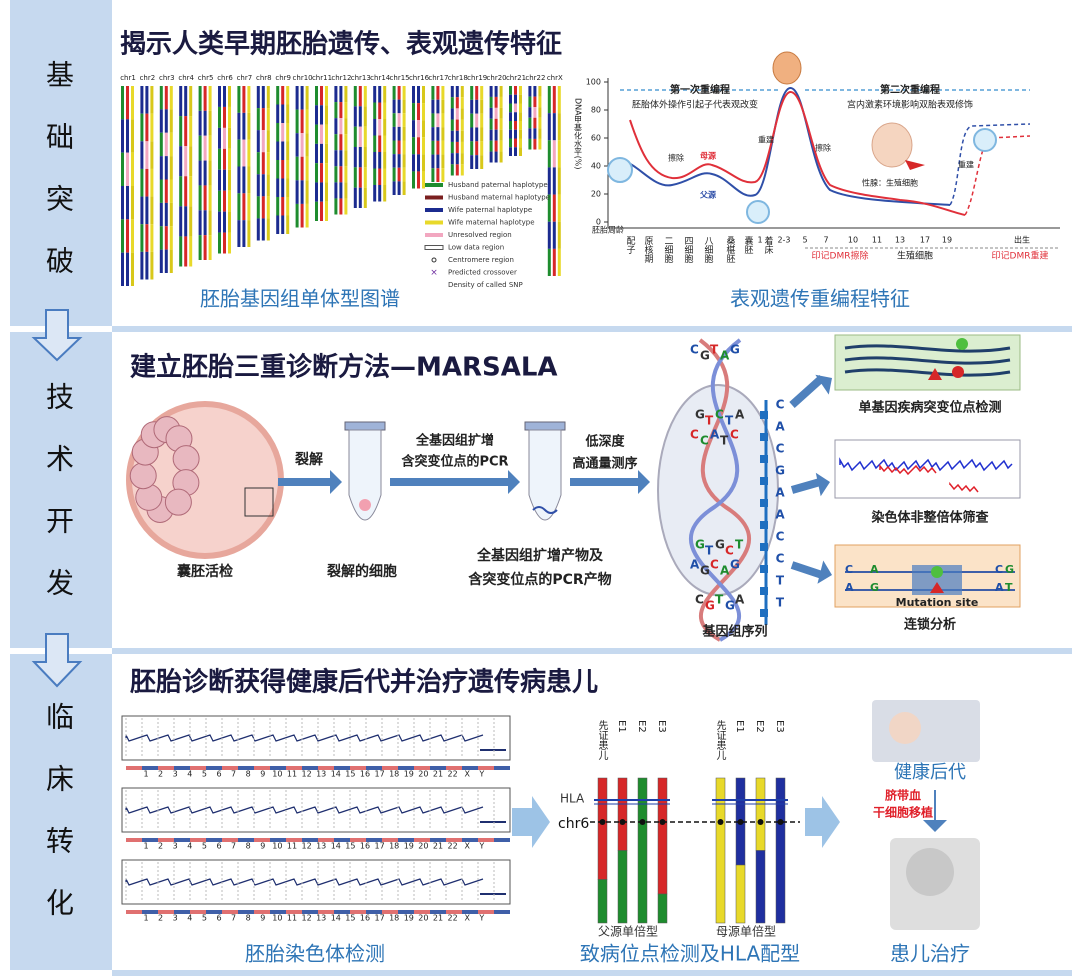  What do you see at coordinates (780, 405) in the screenshot?
I see `sequence-letter: C` at bounding box center [780, 405].